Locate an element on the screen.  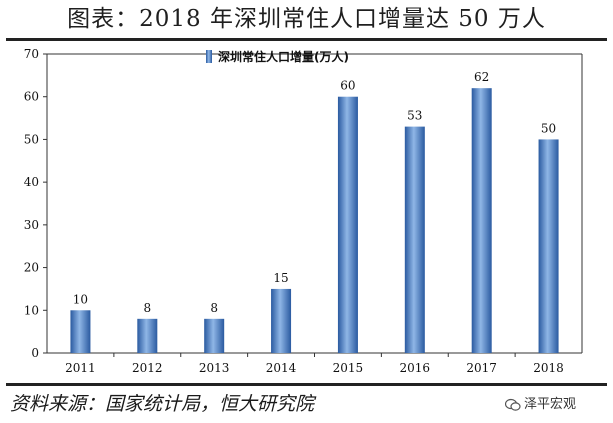
x-tick-label: 2012 is located at coordinates (147, 368).